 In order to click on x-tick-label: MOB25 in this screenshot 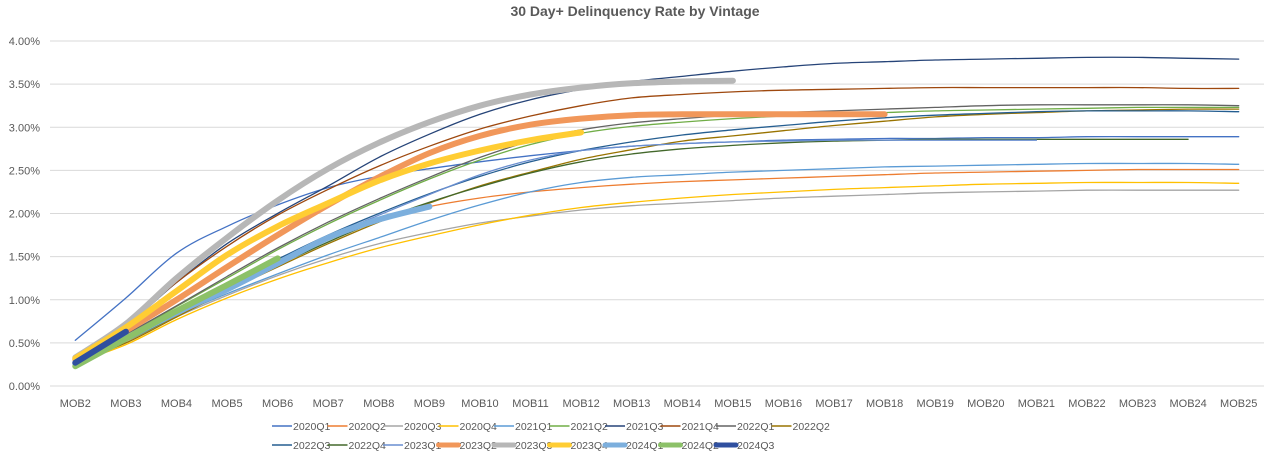, I will do `click(1238, 404)`.